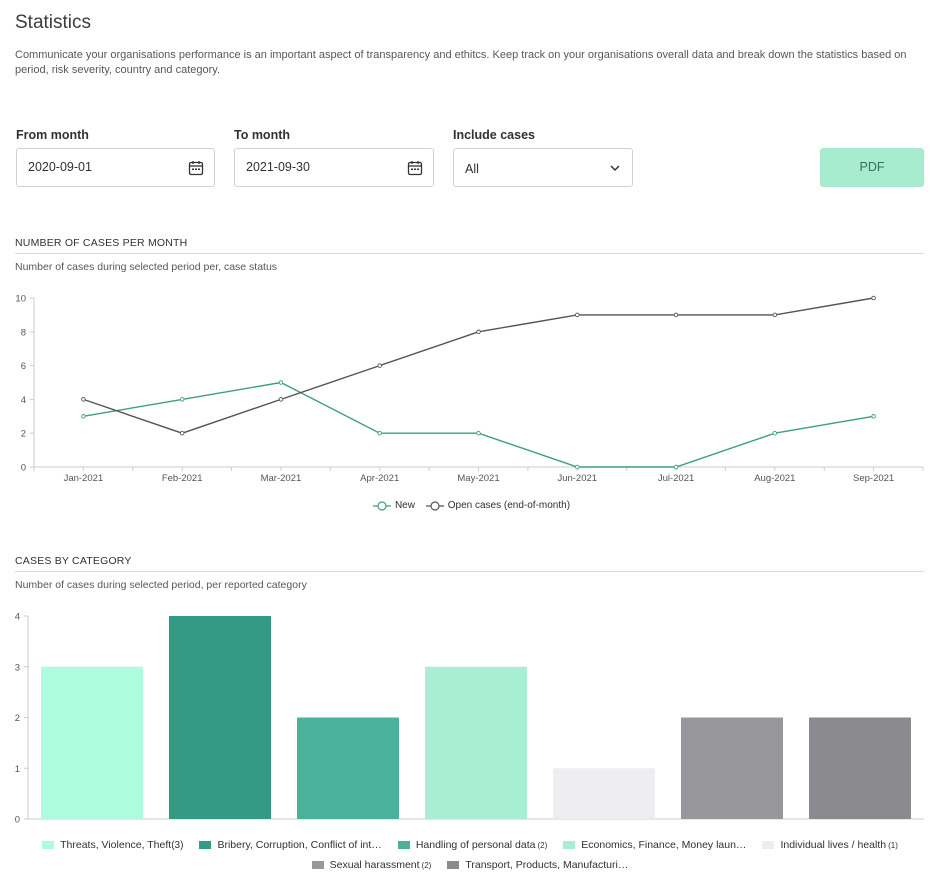 Image resolution: width=943 pixels, height=886 pixels. Describe the element at coordinates (23, 366) in the screenshot. I see `y-tick-label: 6` at that location.